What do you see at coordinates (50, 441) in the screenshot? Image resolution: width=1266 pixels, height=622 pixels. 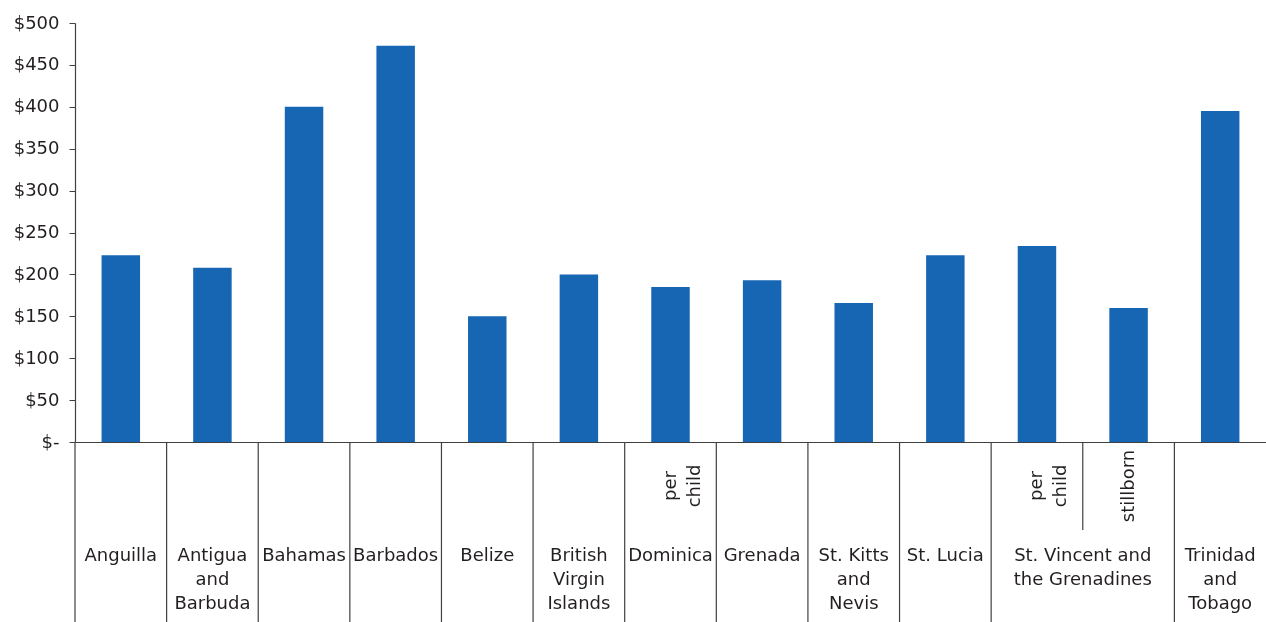 I see `y-tick-label: $-` at bounding box center [50, 441].